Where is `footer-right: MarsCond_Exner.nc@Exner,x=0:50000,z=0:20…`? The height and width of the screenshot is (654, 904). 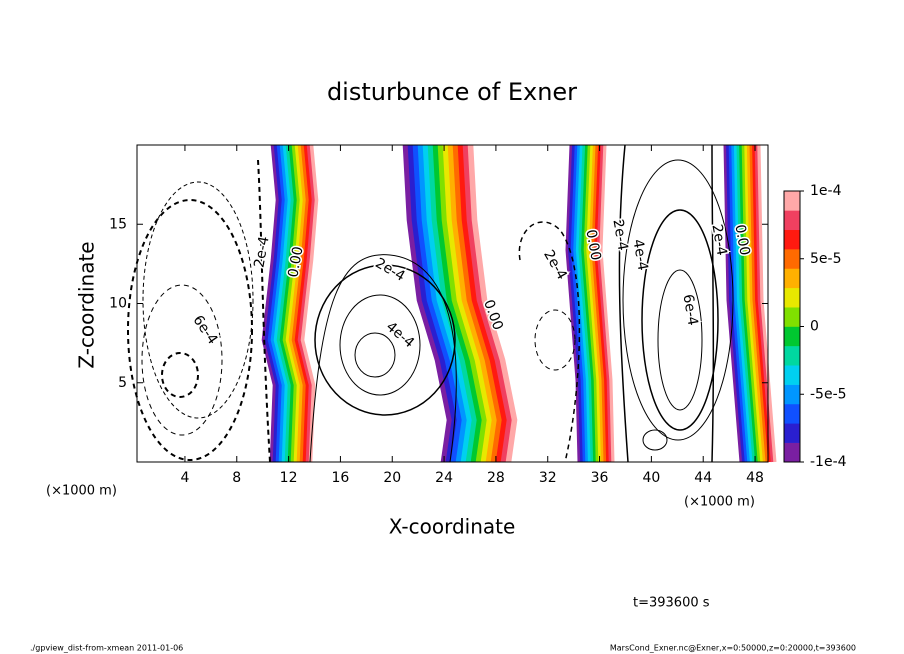 footer-right: MarsCond_Exner.nc@Exner,x=0:50000,z=0:20… is located at coordinates (733, 648).